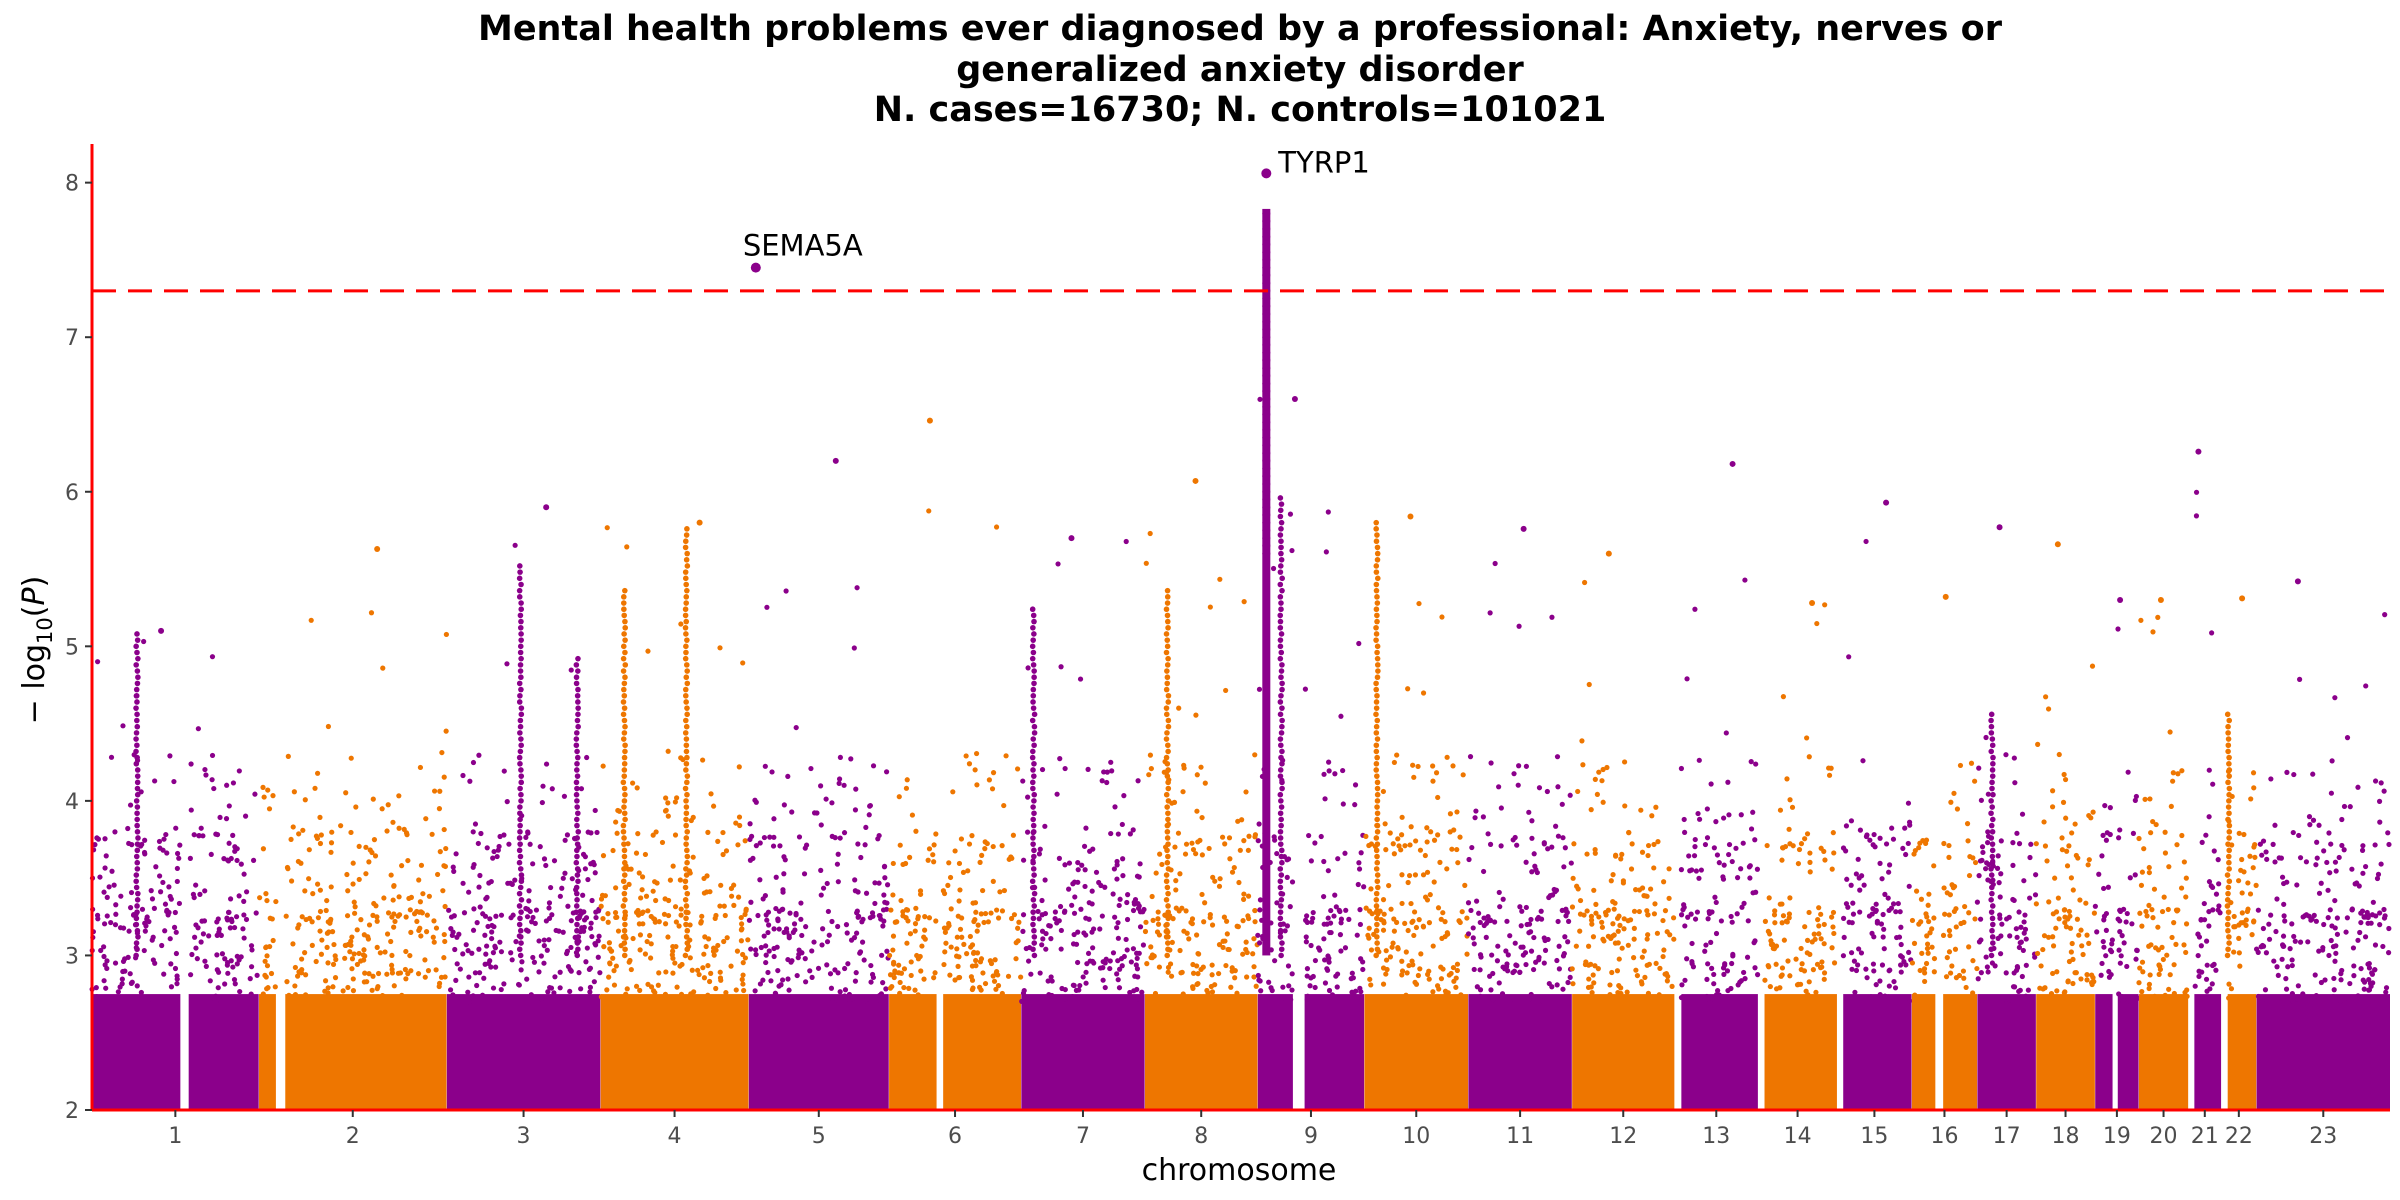 The width and height of the screenshot is (2400, 1200). I want to click on x-tick-label: 17, so click(2007, 1136).